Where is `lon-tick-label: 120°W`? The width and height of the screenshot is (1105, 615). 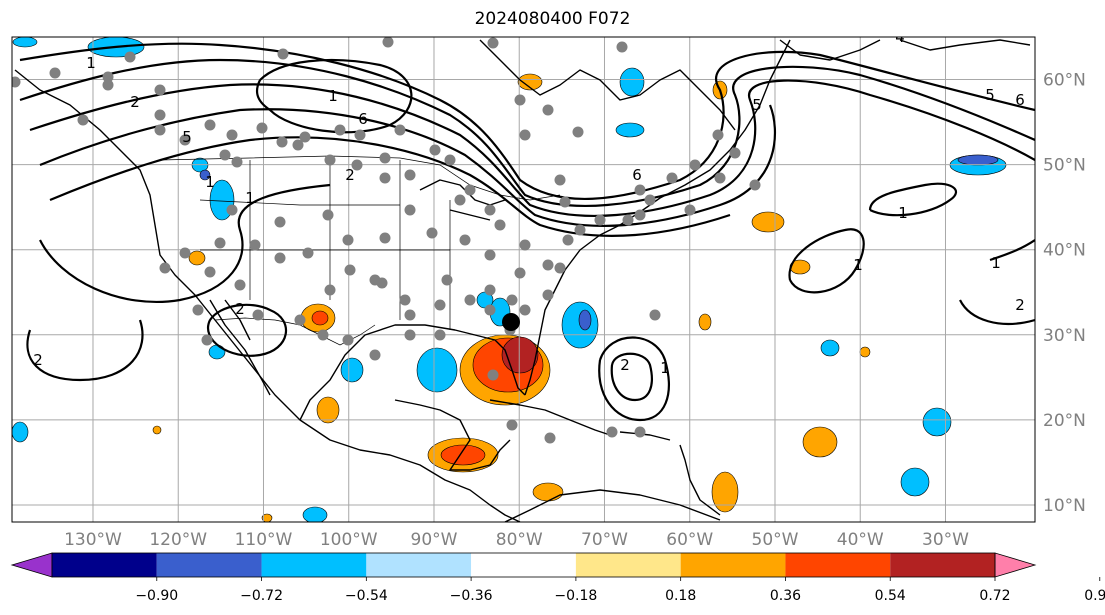 lon-tick-label: 120°W is located at coordinates (178, 540).